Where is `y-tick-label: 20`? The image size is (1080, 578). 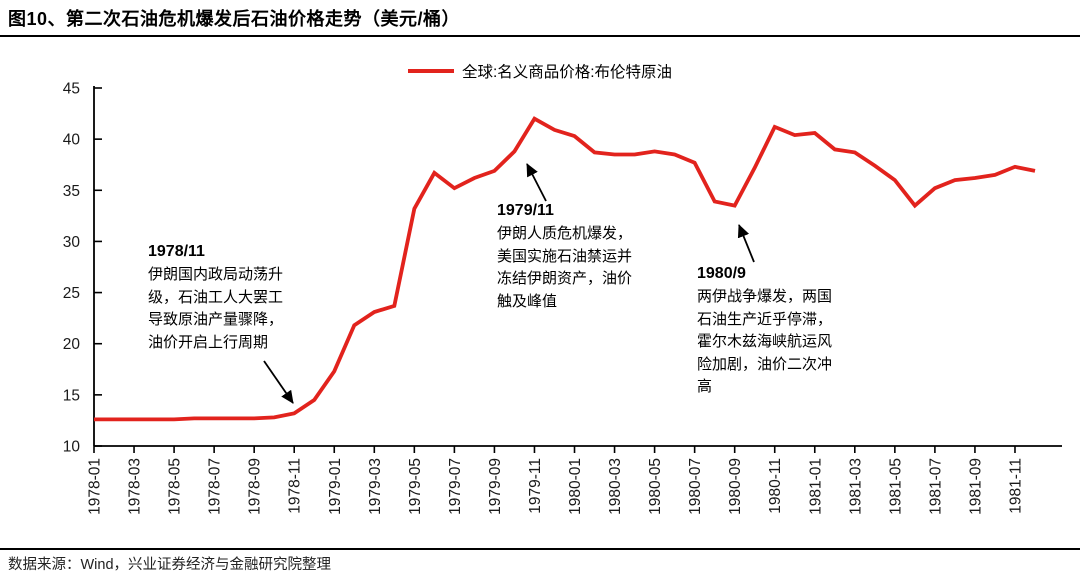
y-tick-label: 20 is located at coordinates (72, 344).